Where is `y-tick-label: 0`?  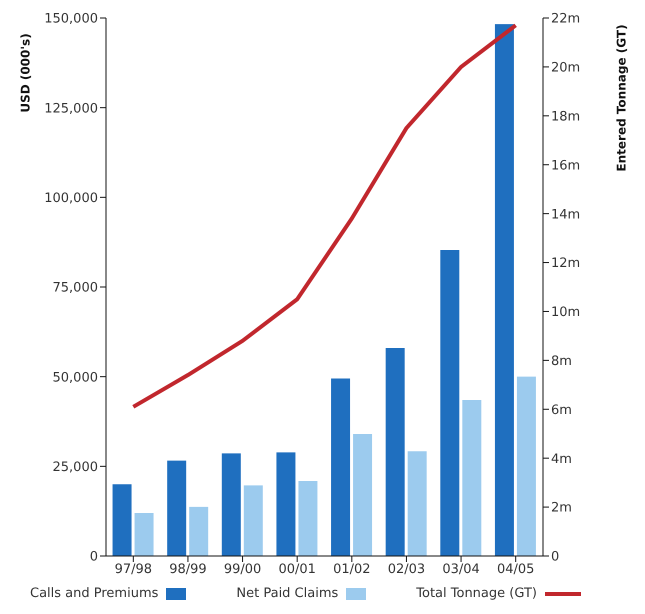 y-tick-label: 0 is located at coordinates (94, 557).